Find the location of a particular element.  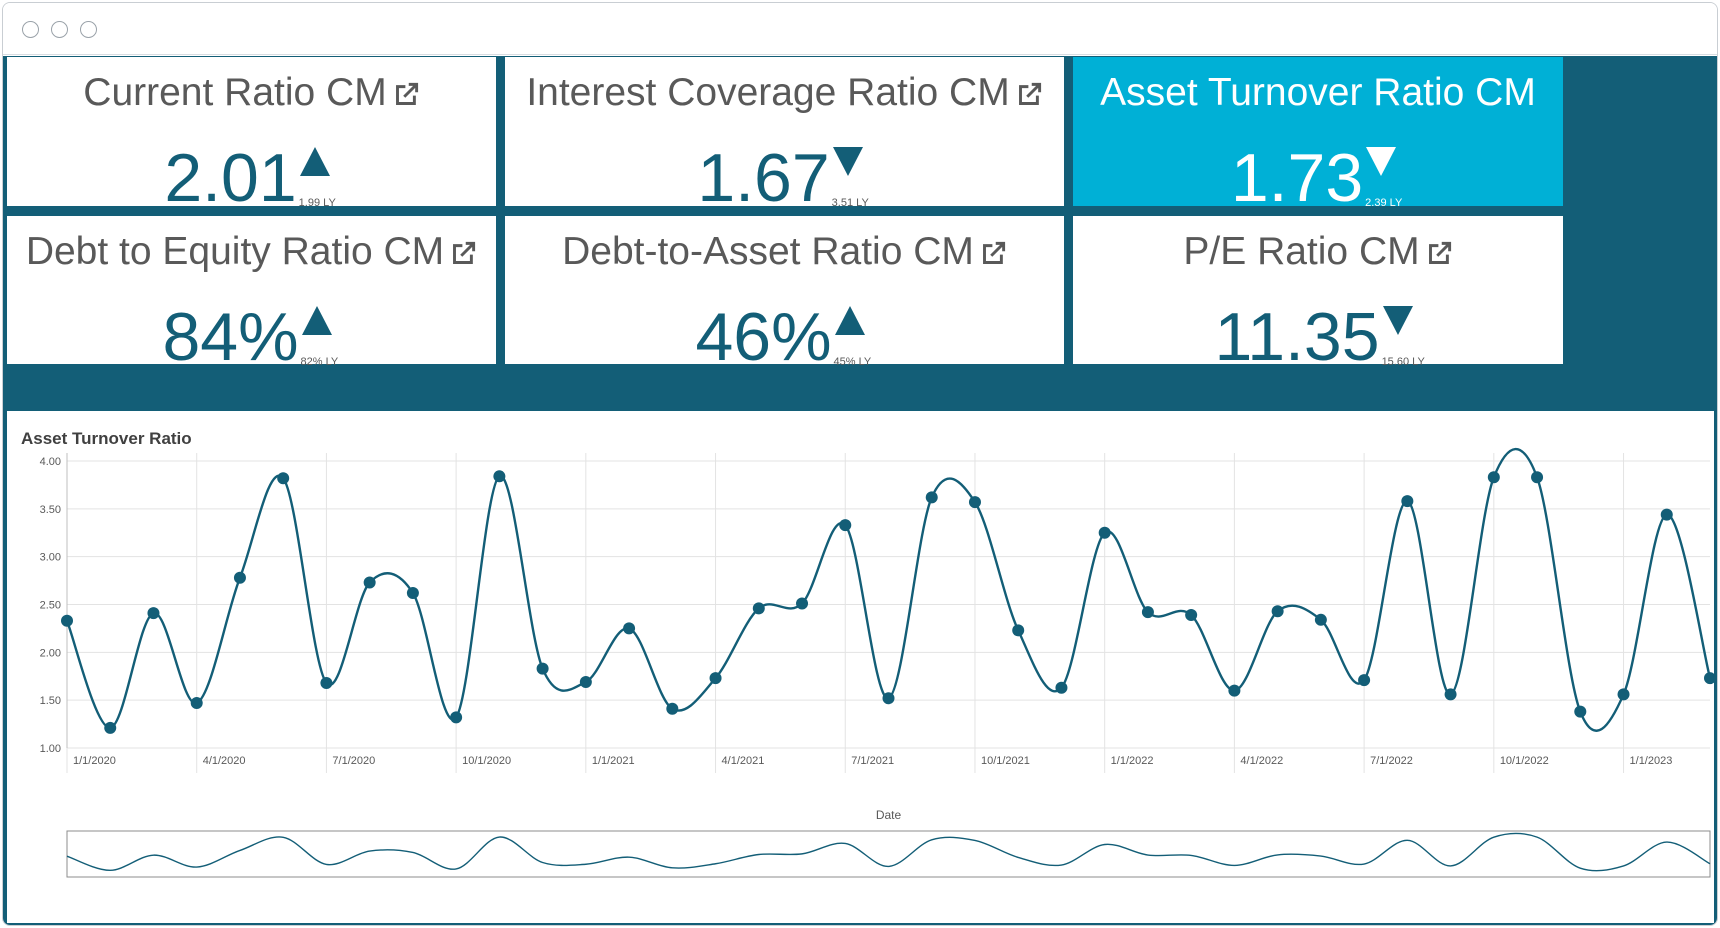

x-tick-label: 4/1/2020 is located at coordinates (224, 761).